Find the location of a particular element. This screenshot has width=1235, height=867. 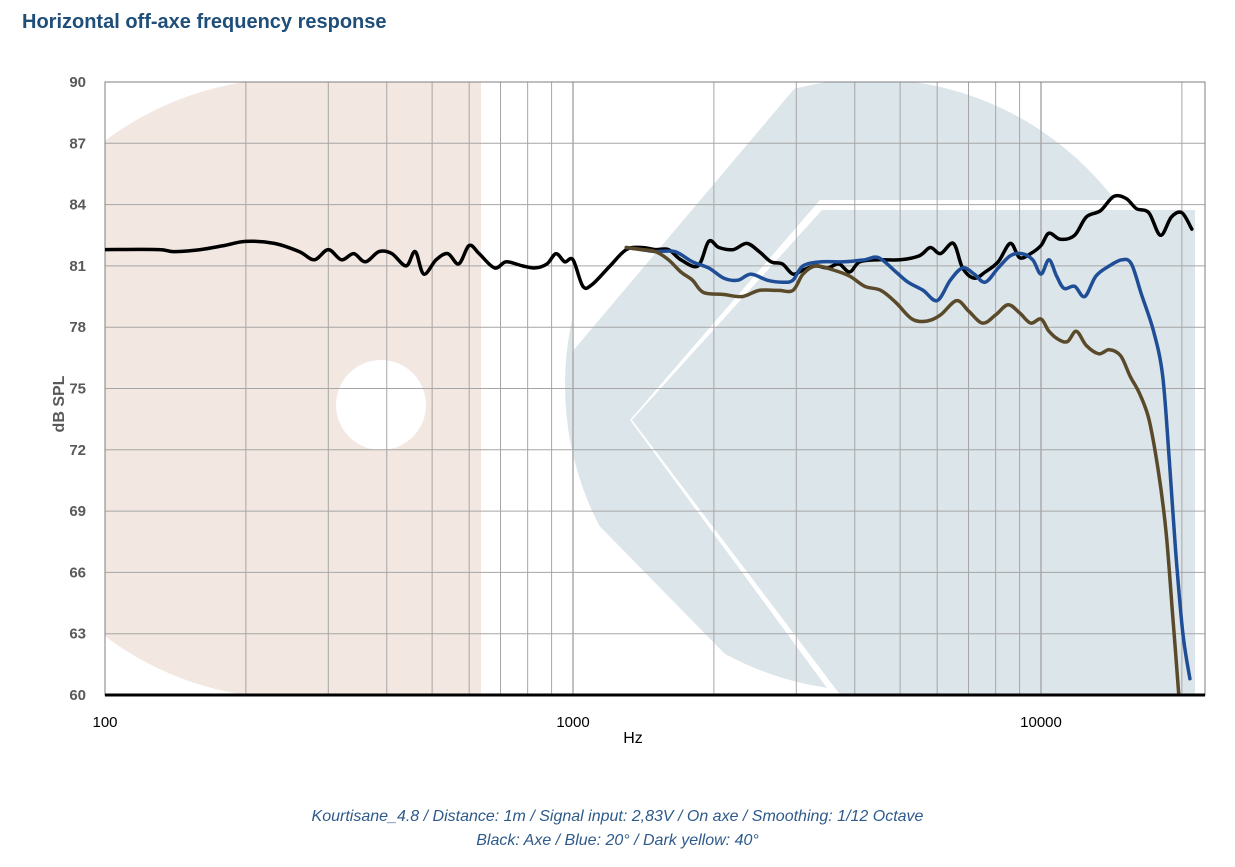

y-tick-label: 69 is located at coordinates (77, 511).